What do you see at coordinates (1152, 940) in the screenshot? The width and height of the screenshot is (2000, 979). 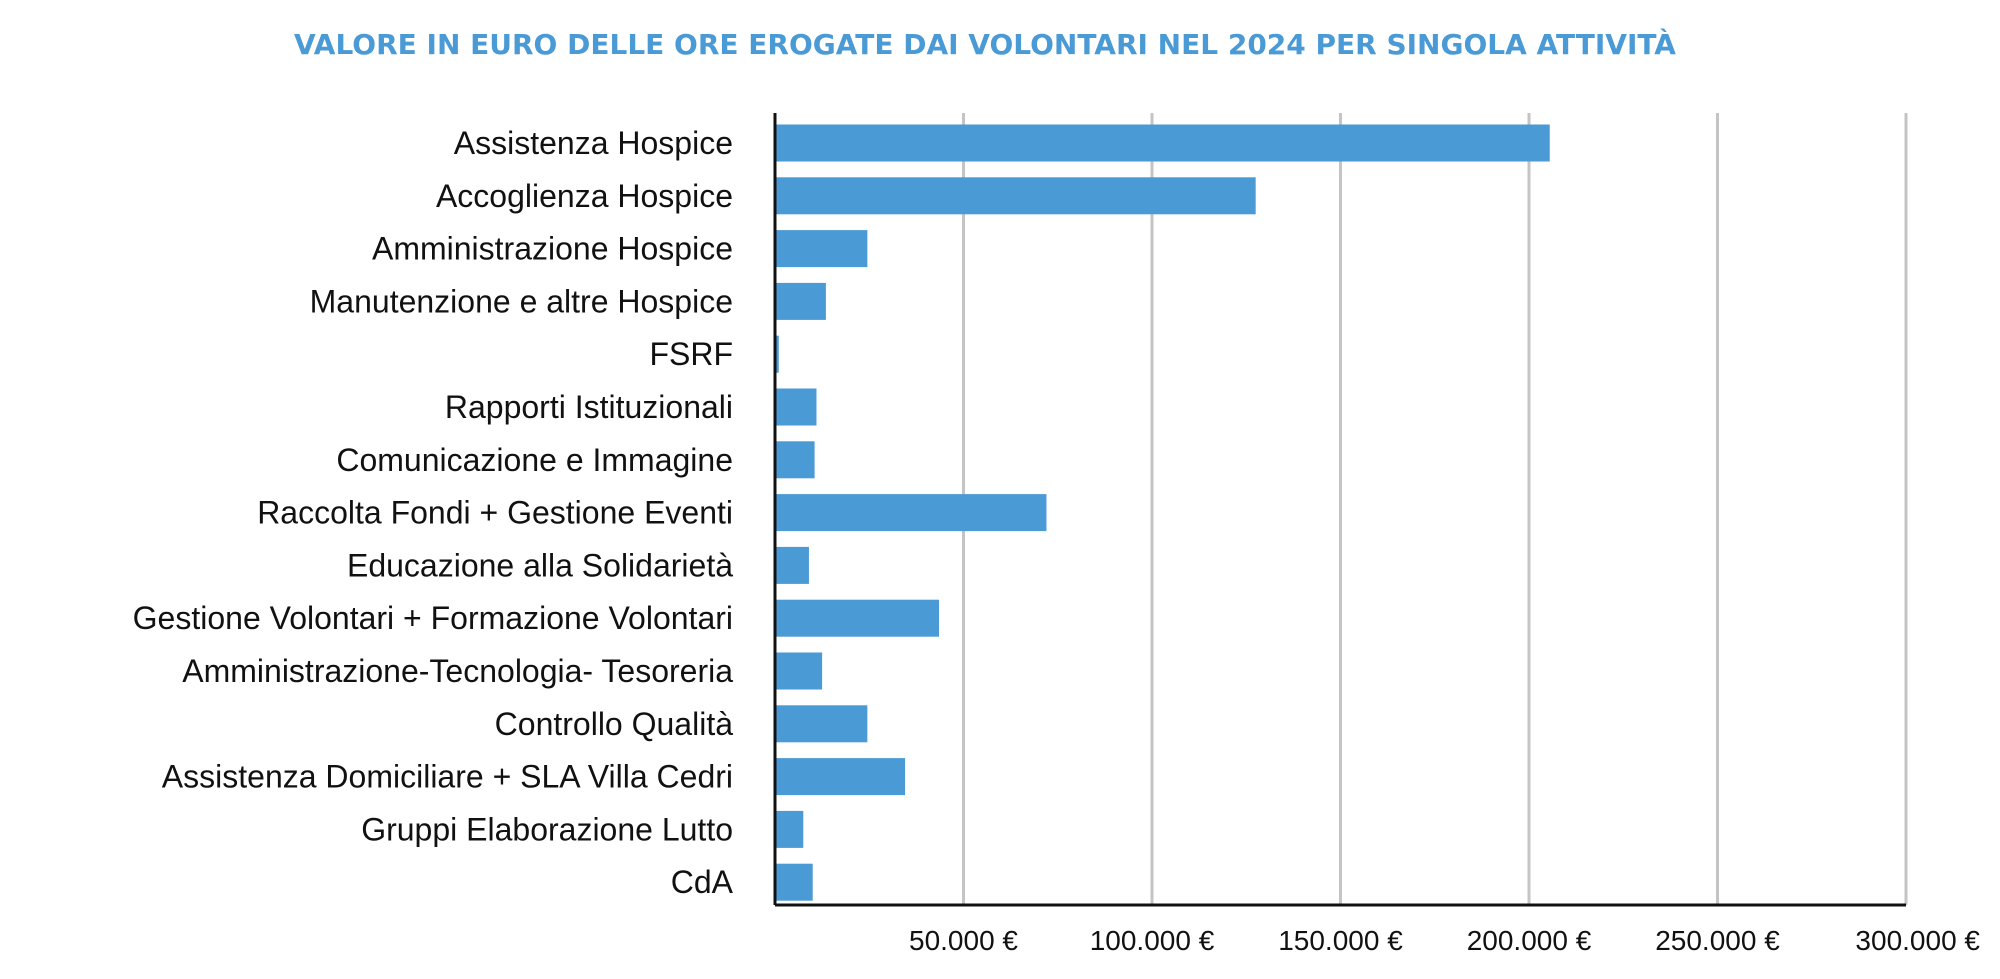 I see `x-tick-label: 100.000 €` at bounding box center [1152, 940].